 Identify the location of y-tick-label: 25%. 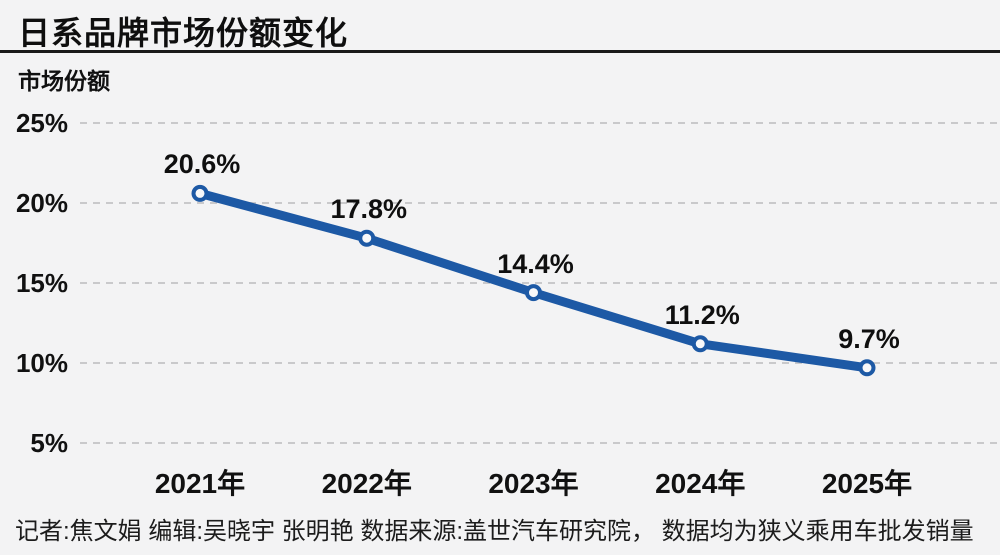
(41, 123).